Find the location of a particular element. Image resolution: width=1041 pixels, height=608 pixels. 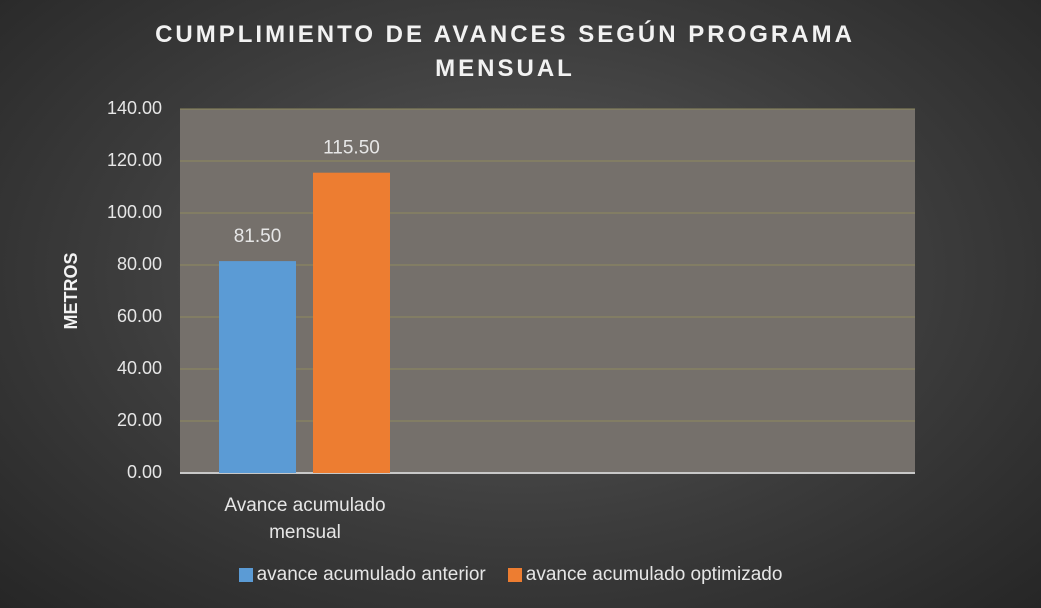

value-label: 115.50 is located at coordinates (351, 148).